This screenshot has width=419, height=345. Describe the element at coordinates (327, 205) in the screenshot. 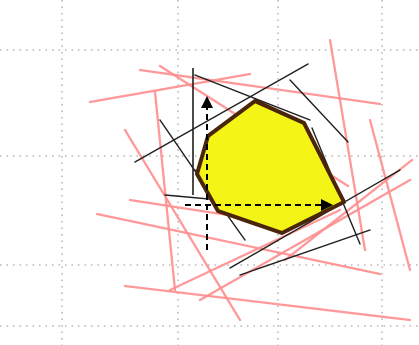

I see `x-axis-arrowhead` at that location.